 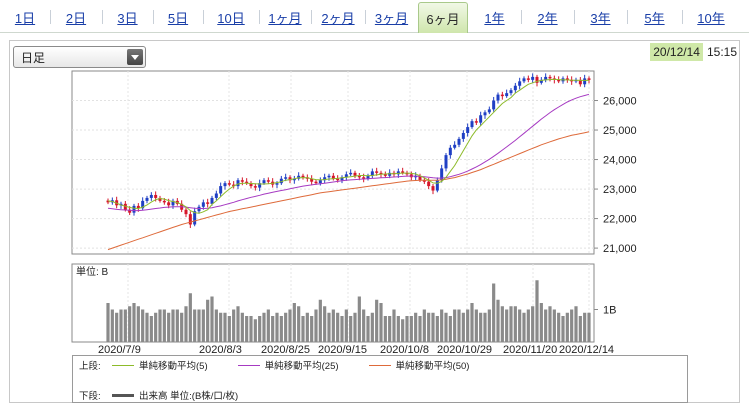 What do you see at coordinates (123, 365) in the screenshot?
I see `ma5-swatch-icon` at bounding box center [123, 365].